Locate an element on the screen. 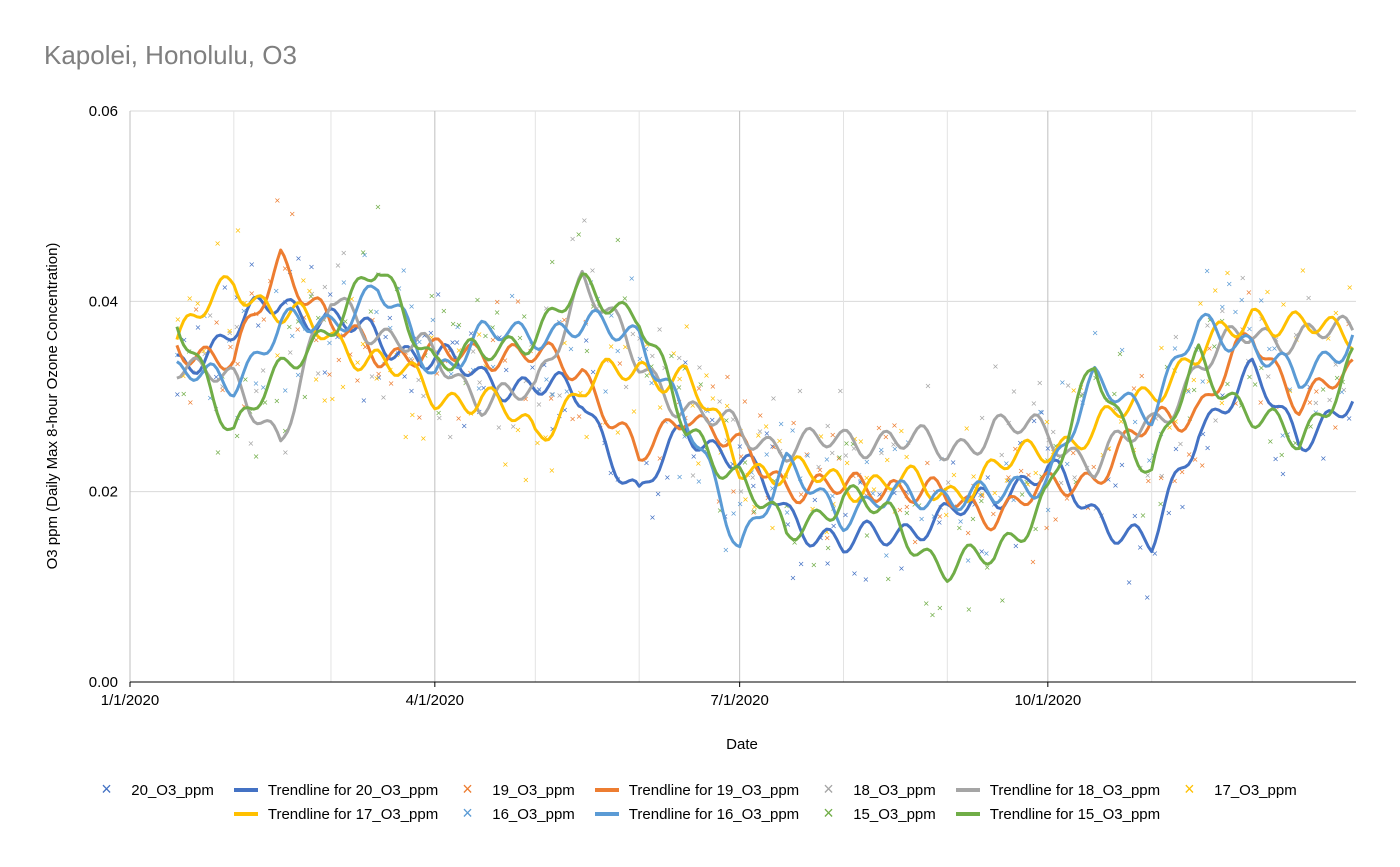  legend-label: Trendline for 20_O3_ppm is located at coordinates (353, 790).